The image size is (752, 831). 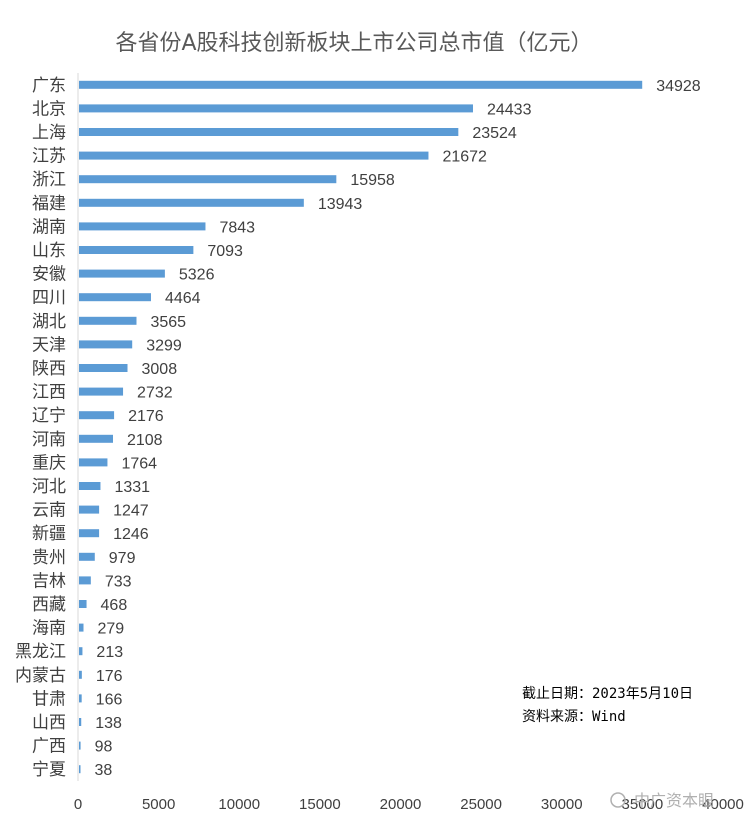 I want to click on data-label: 1247, so click(x=131, y=511).